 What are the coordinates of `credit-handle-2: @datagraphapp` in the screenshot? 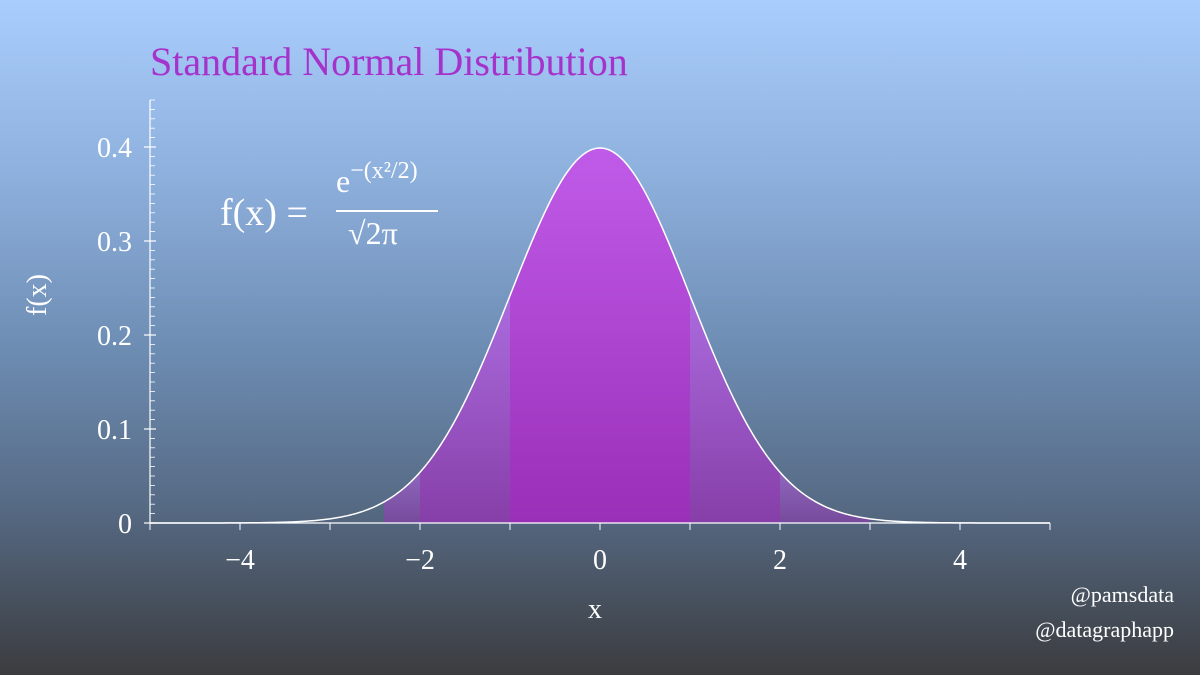 It's located at (1104, 629).